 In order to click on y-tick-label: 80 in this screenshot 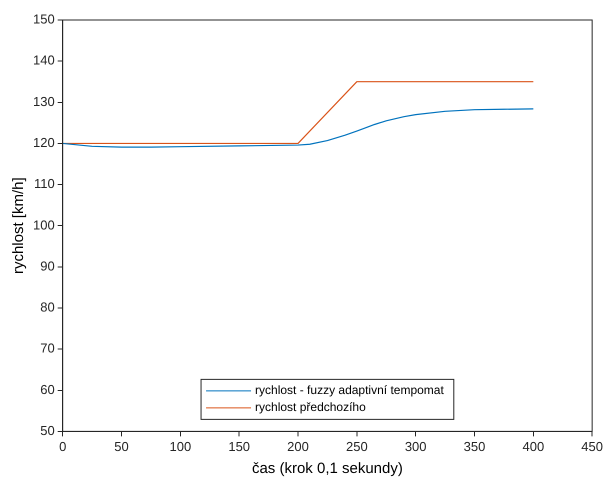, I will do `click(47, 307)`.